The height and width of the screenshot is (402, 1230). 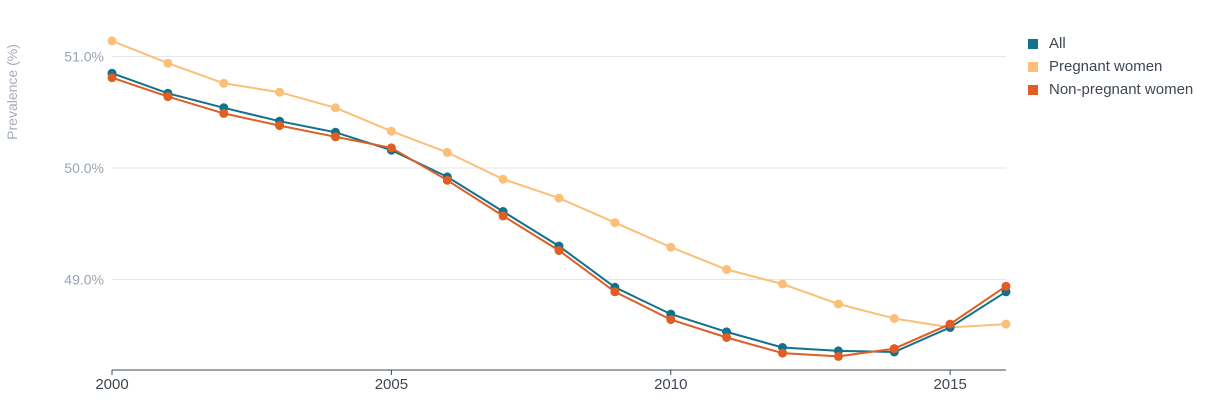 I want to click on x-axis-ticks: 2000 2005 2010 2015, so click(x=531, y=381).